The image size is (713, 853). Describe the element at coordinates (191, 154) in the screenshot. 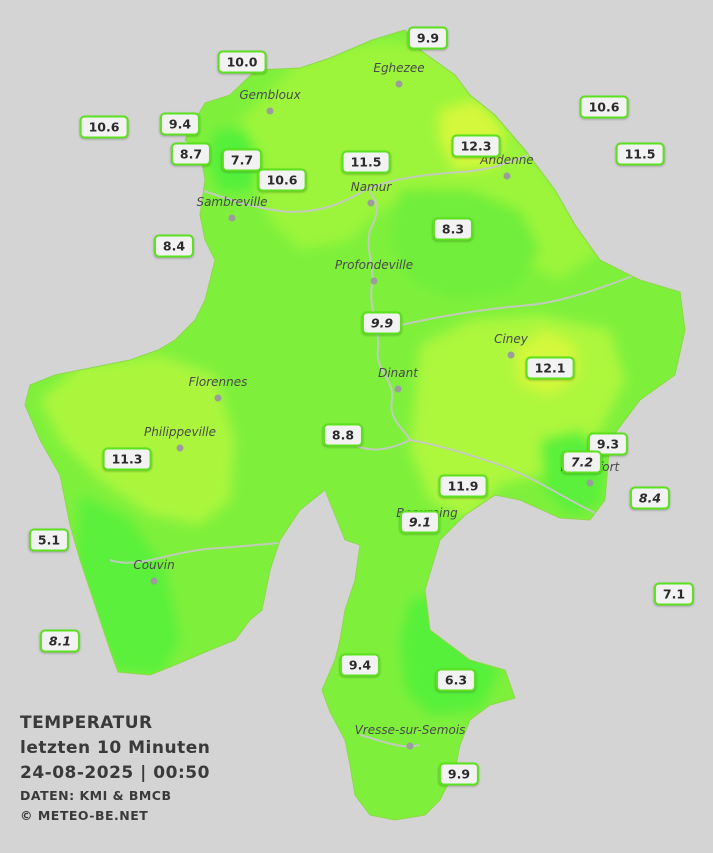

I see `station-temperature-badge: 8.7` at that location.